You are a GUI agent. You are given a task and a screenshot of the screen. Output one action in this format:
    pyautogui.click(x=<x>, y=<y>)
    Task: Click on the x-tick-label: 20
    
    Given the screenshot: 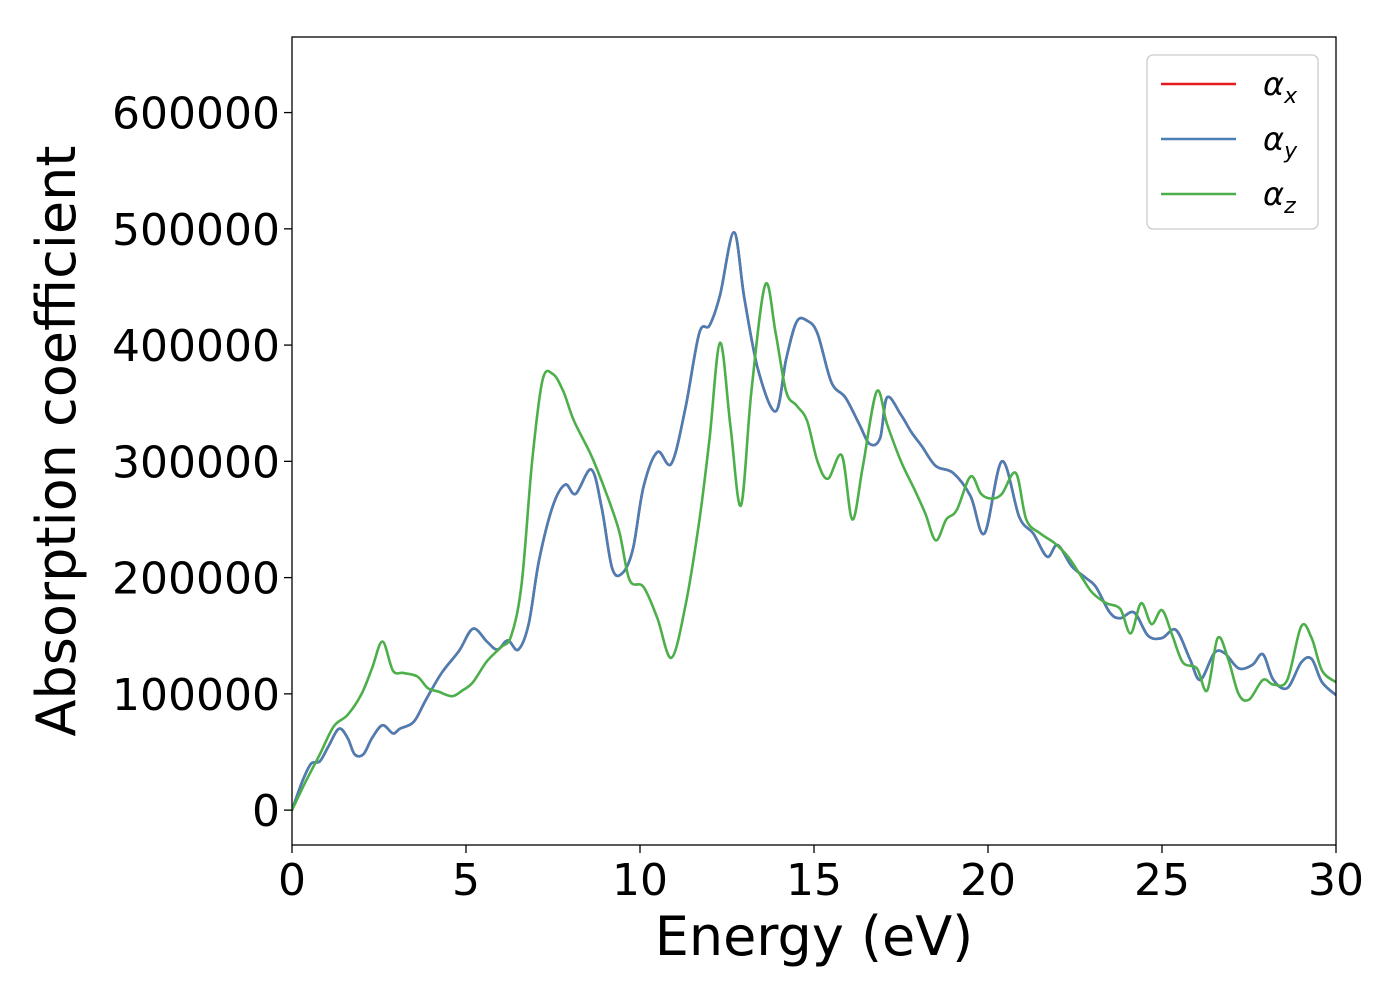 What is the action you would take?
    pyautogui.click(x=988, y=880)
    